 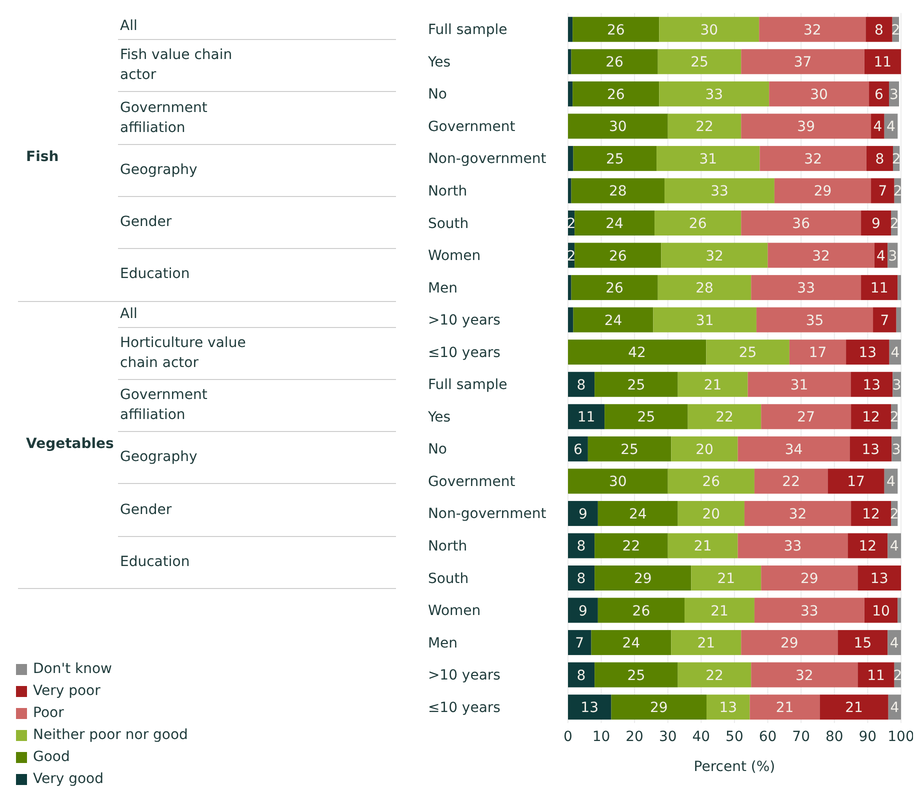 What do you see at coordinates (897, 385) in the screenshot?
I see `data-label: 3` at bounding box center [897, 385].